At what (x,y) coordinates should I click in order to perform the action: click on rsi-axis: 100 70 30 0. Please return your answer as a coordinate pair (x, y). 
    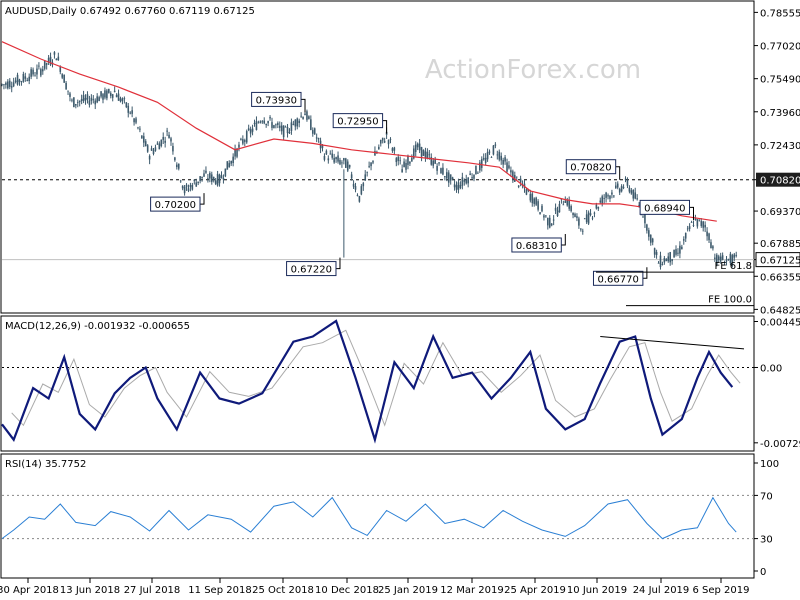
    Looking at the image, I should click on (766, 518).